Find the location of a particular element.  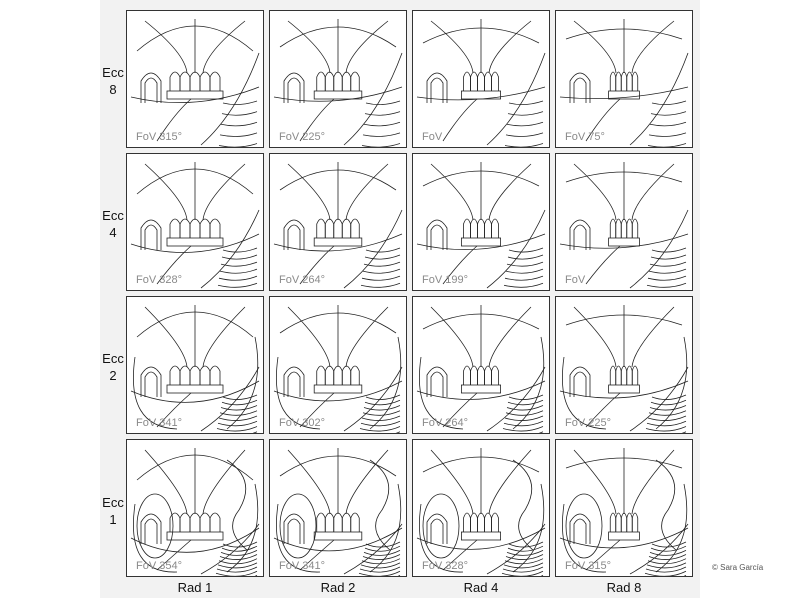

row-label-ecc-2: Ecc 2 is located at coordinates (113, 367).